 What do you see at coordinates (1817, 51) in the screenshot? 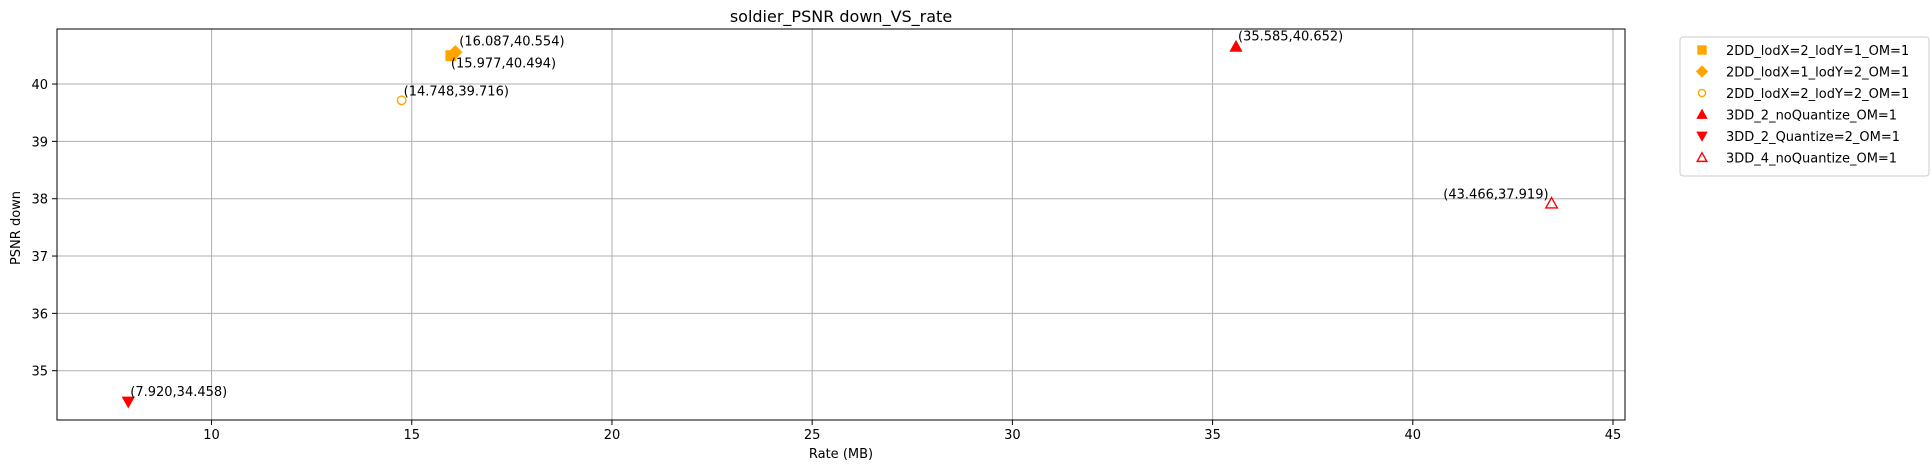
I see `legend-entry: 2DD_lodX=2_lodY=1_OM=1` at bounding box center [1817, 51].